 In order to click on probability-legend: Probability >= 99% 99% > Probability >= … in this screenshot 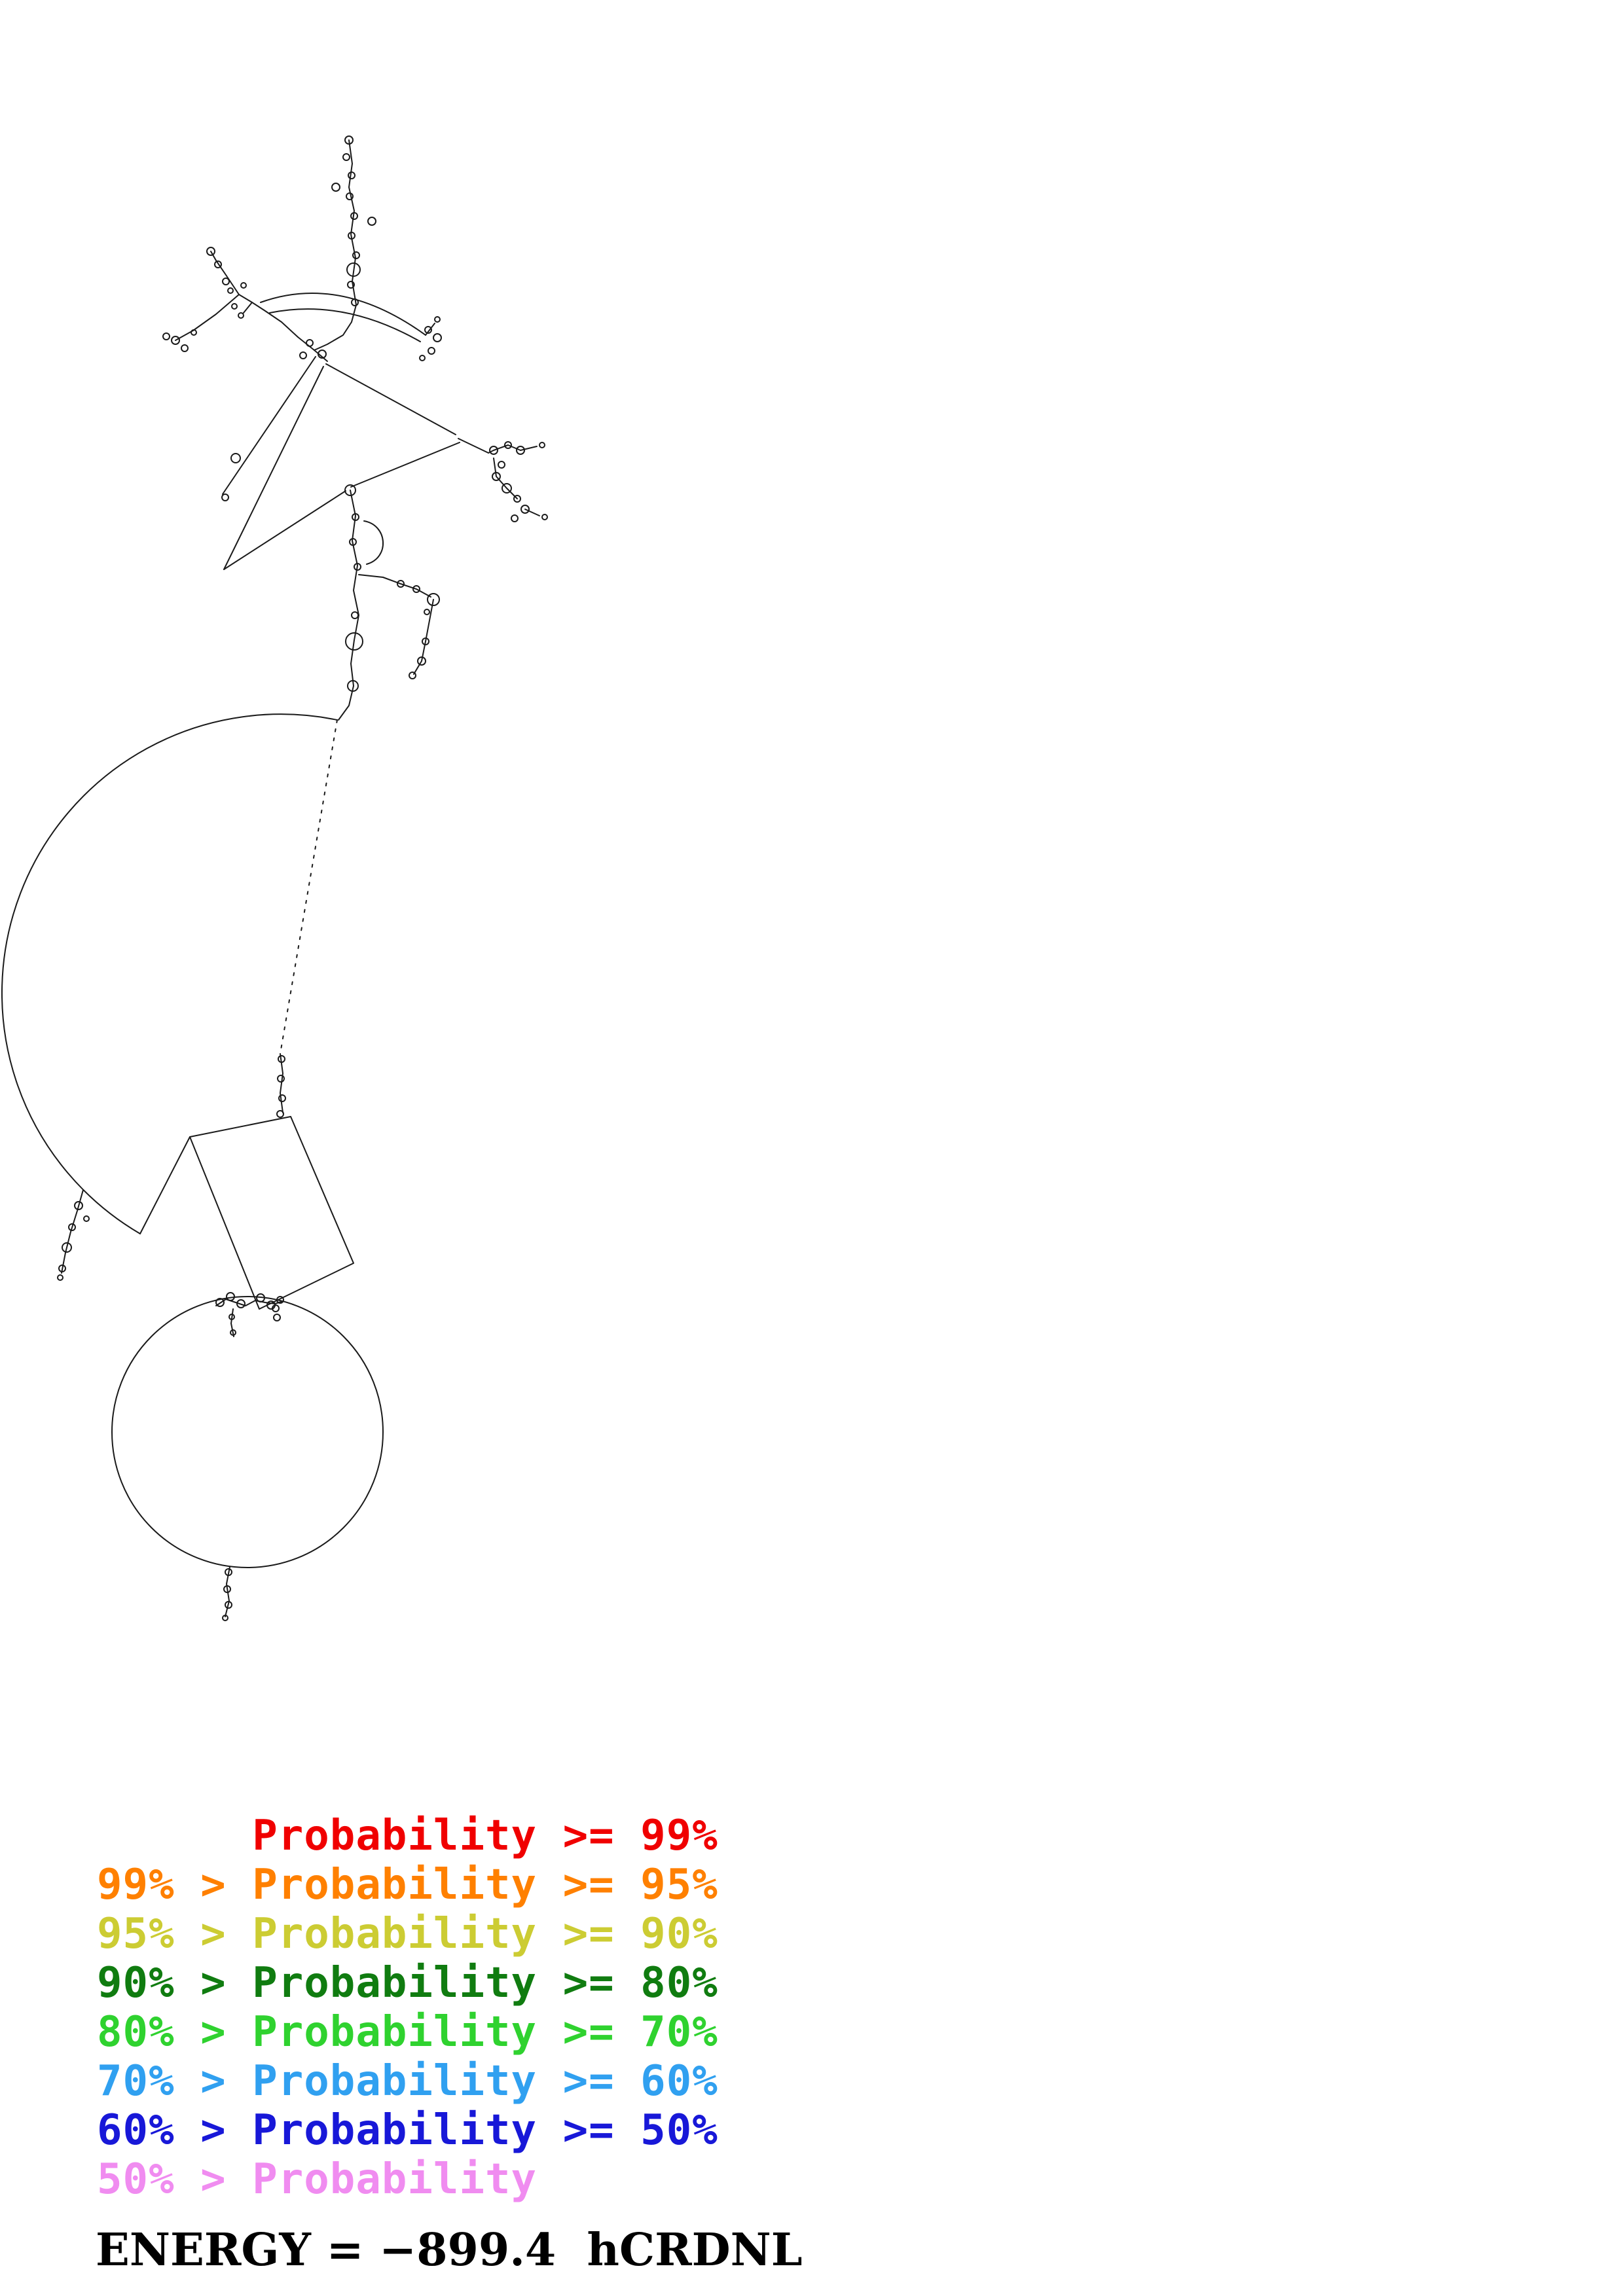, I will do `click(407, 2008)`.